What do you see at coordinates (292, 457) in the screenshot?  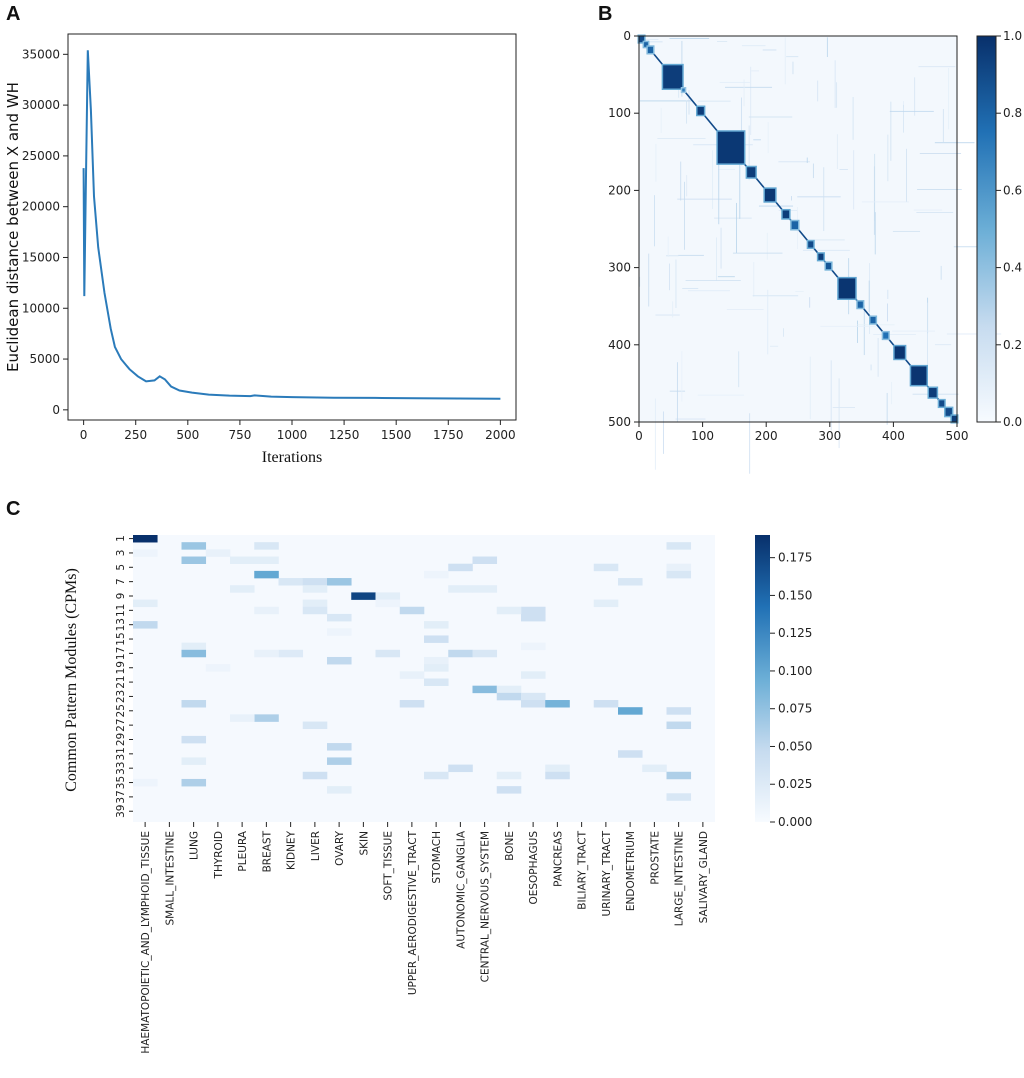 I see `panel-a-xlabel: Iterations` at bounding box center [292, 457].